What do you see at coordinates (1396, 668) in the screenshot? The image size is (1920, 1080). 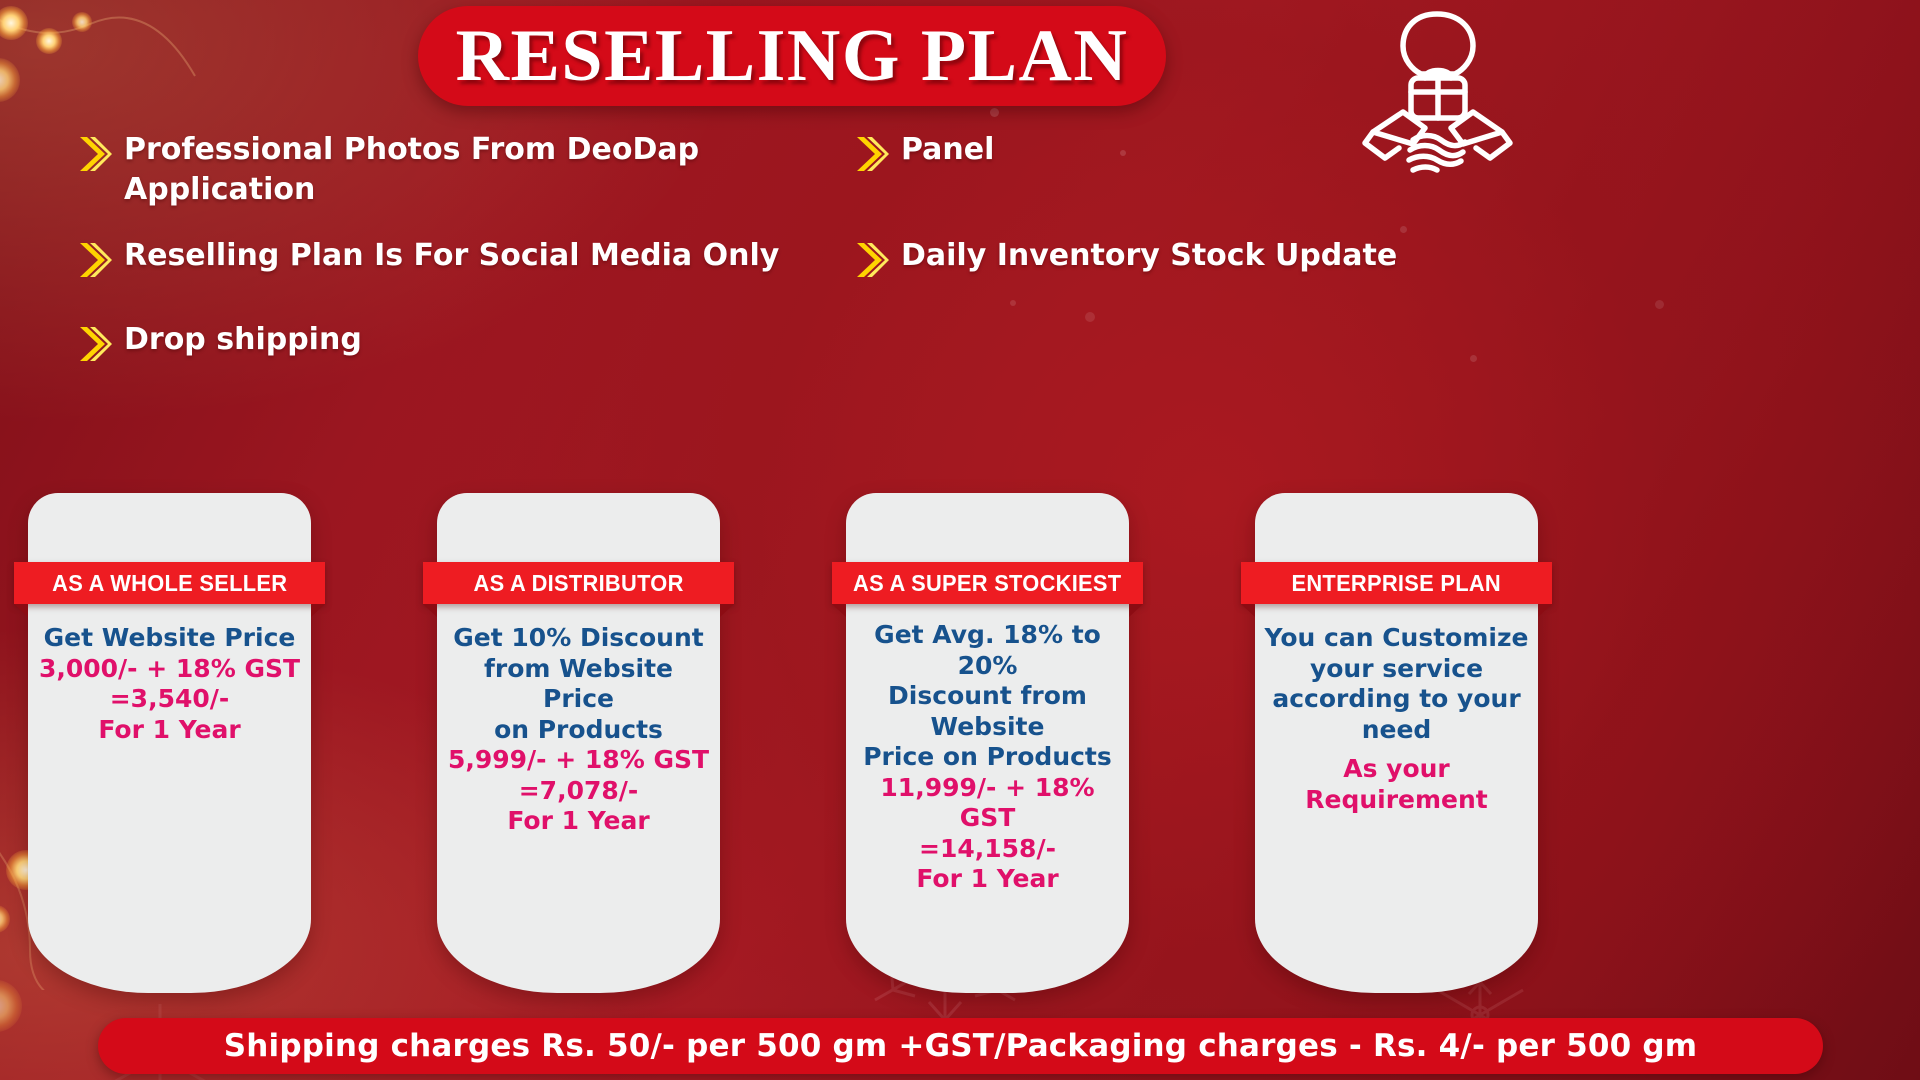 I see `plan-headline: your service` at bounding box center [1396, 668].